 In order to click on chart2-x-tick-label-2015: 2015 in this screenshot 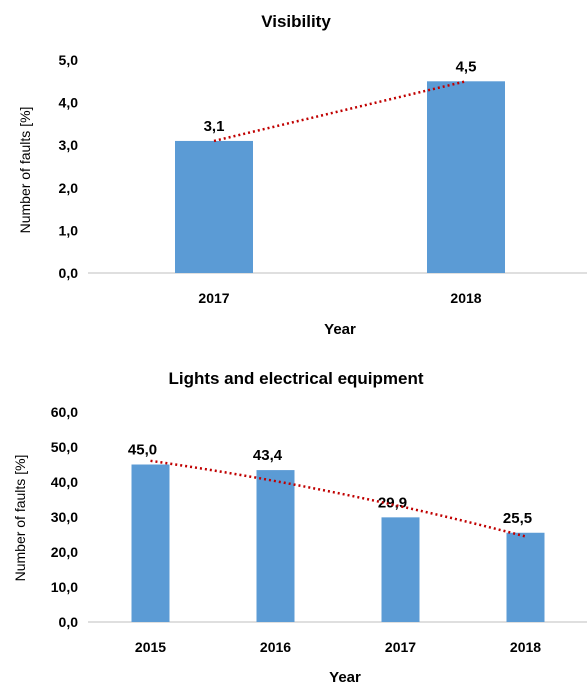, I will do `click(150, 647)`.